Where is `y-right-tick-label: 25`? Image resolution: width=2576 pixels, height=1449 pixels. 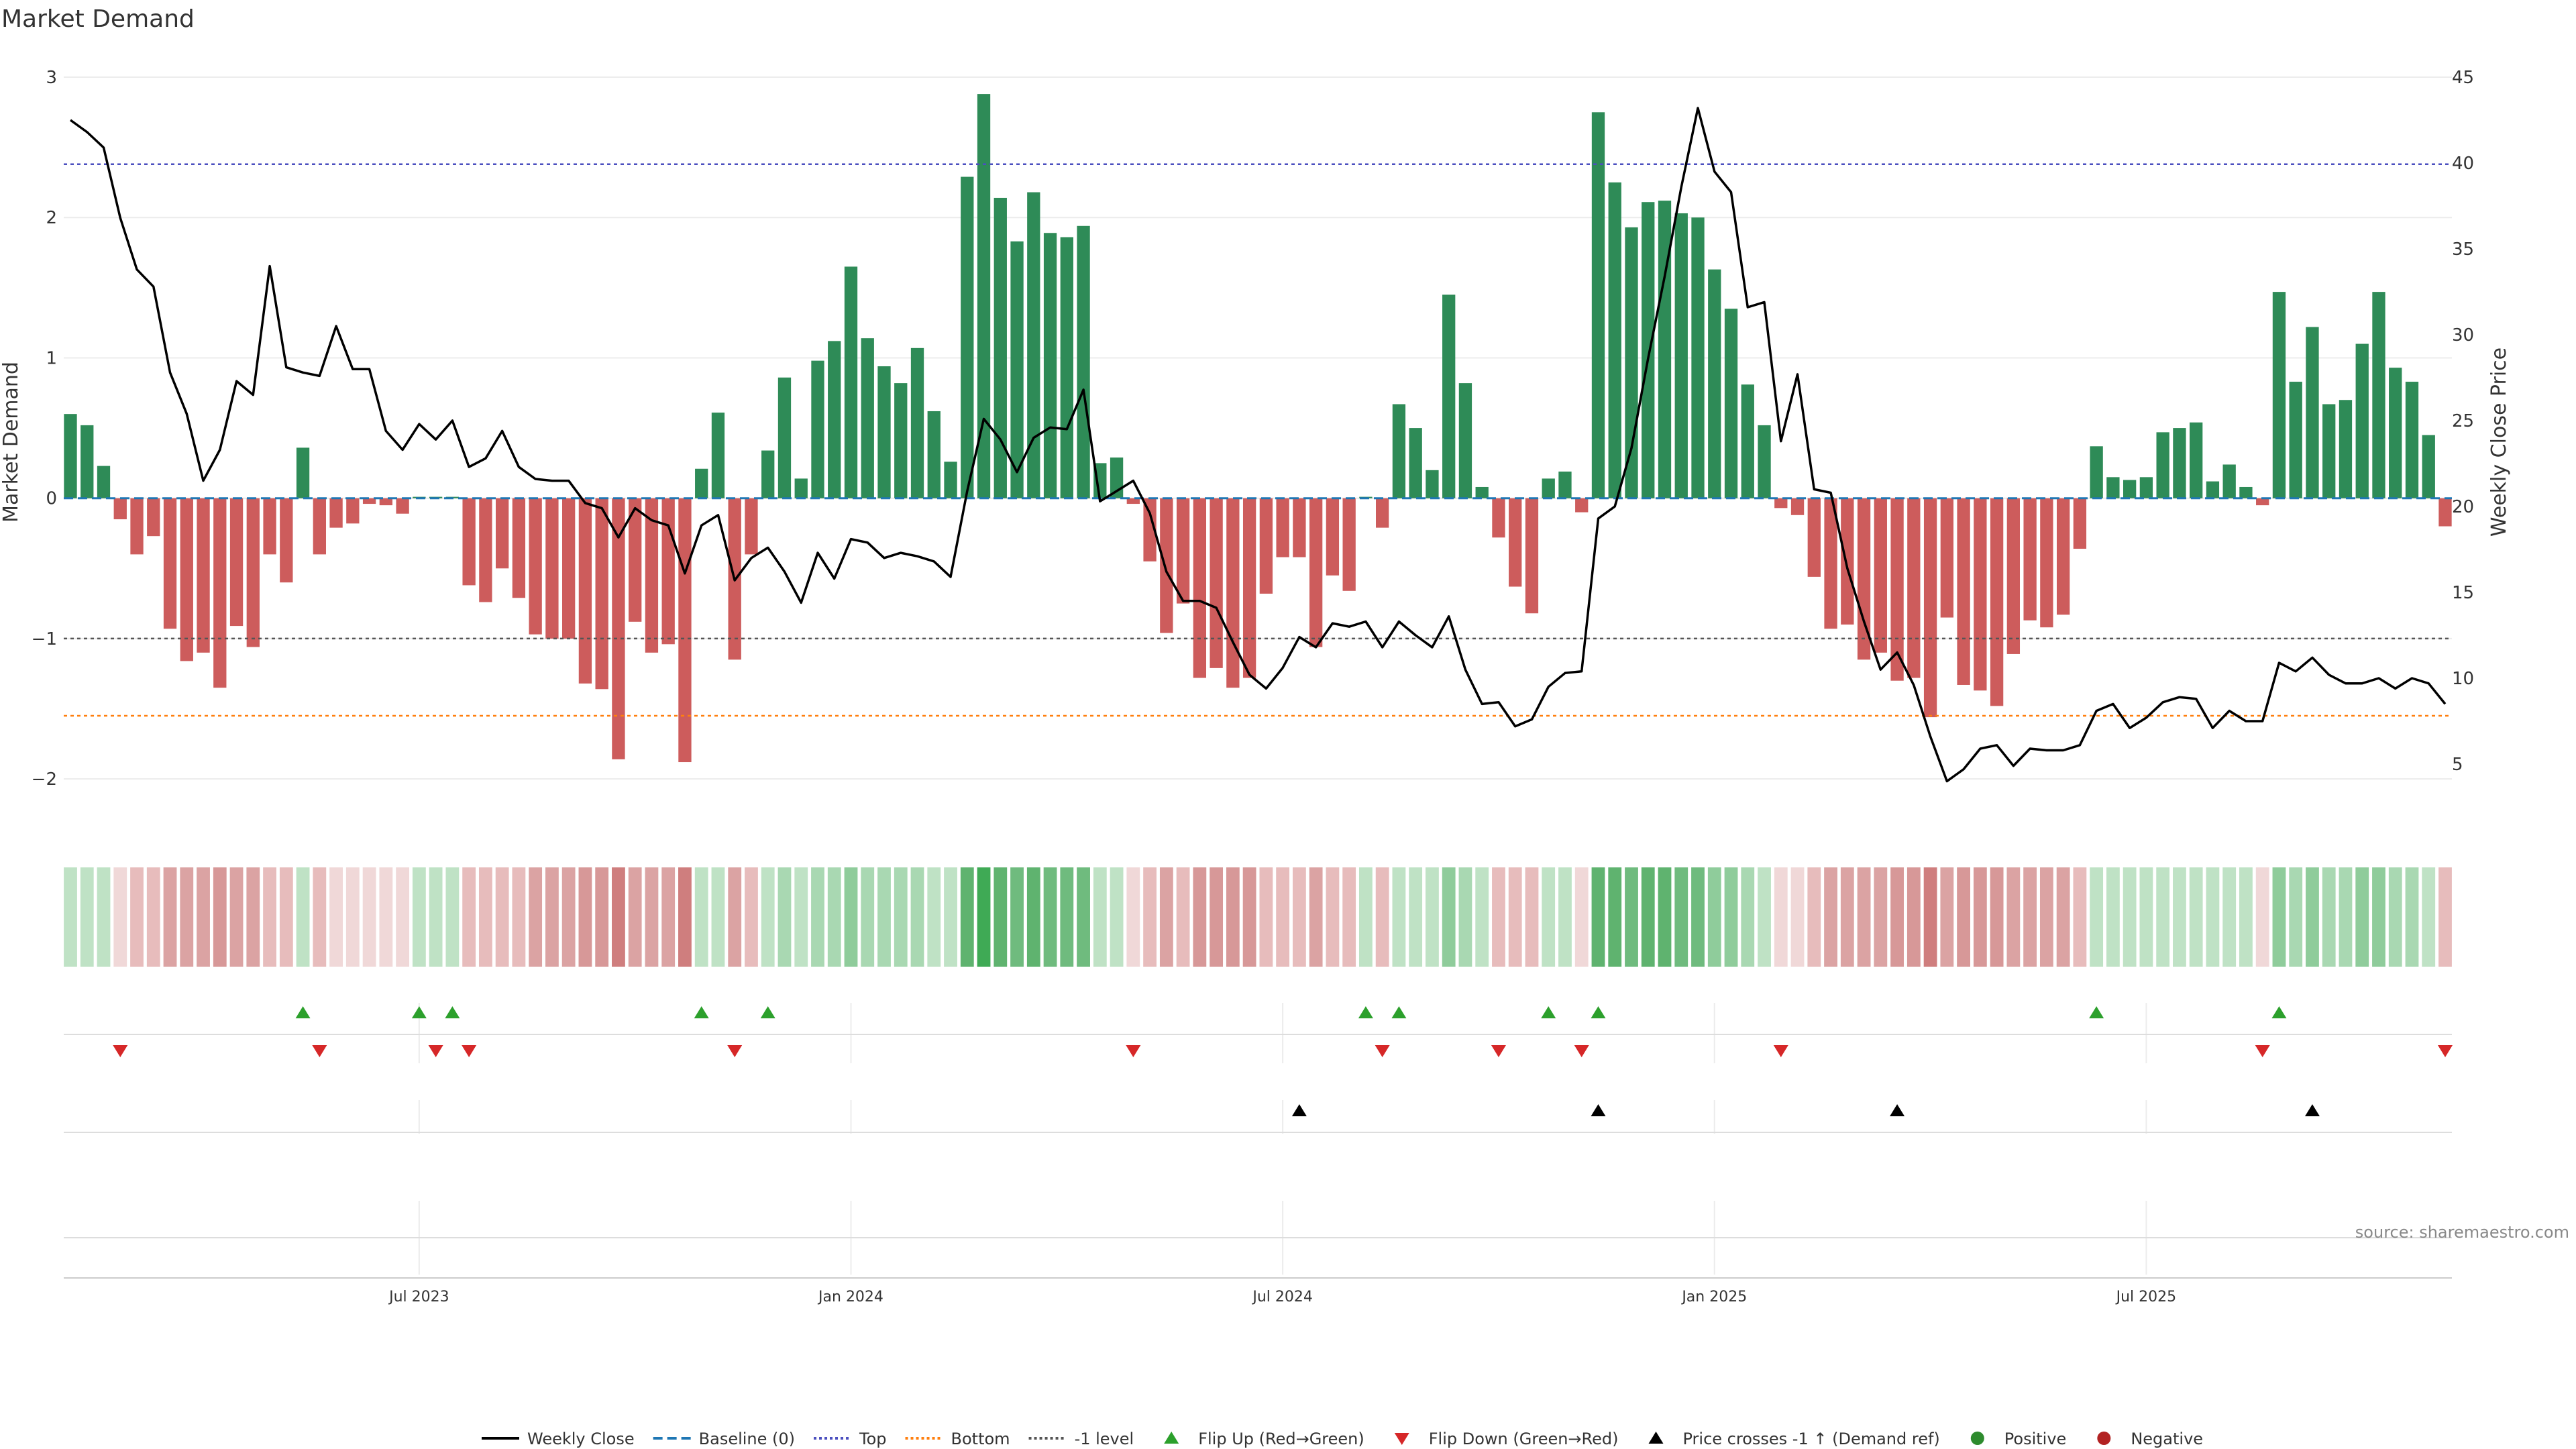 y-right-tick-label: 25 is located at coordinates (2463, 421).